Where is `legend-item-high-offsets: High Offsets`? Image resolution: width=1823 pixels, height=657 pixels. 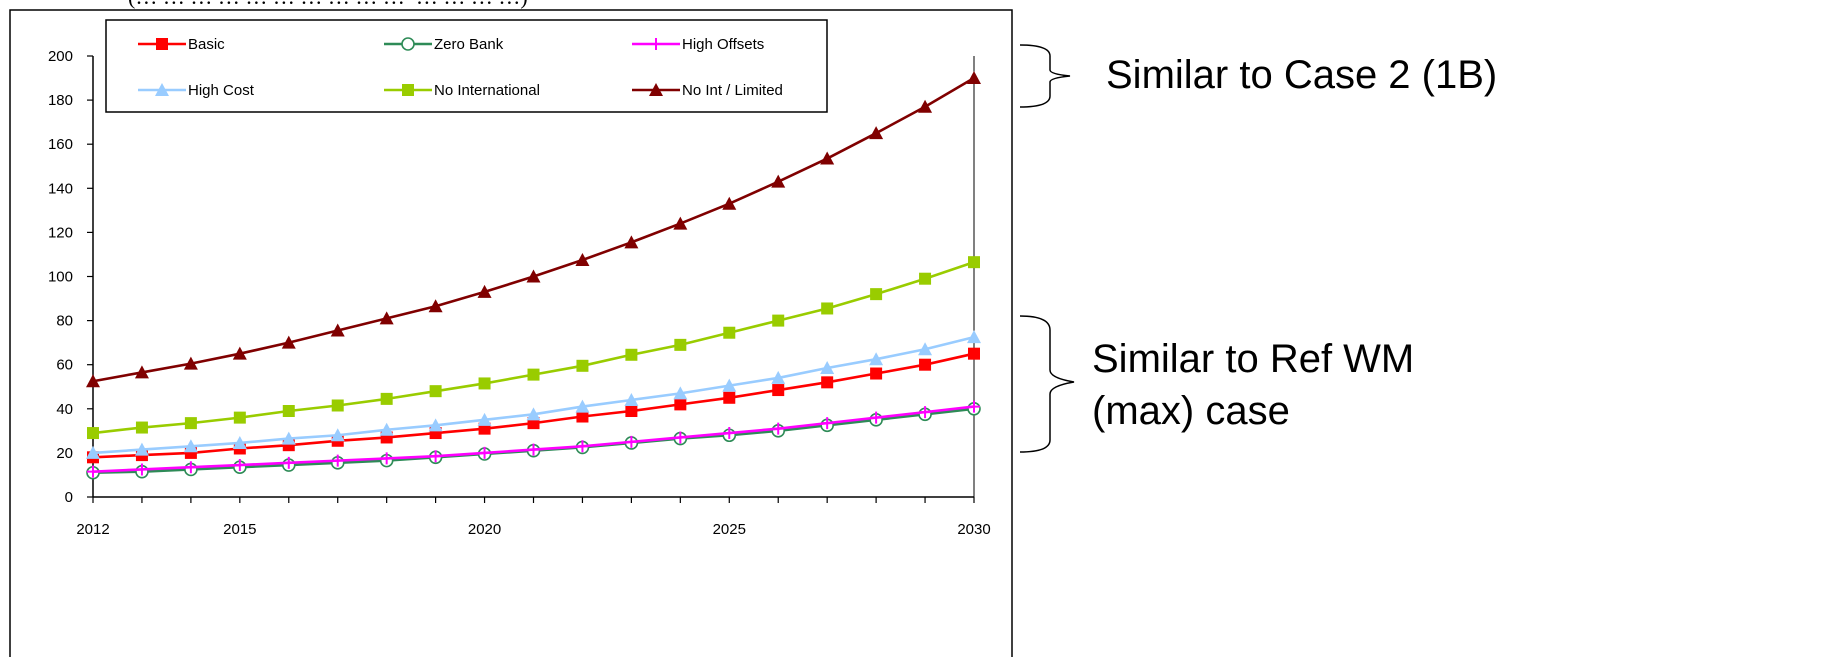 legend-item-high-offsets: High Offsets is located at coordinates (698, 44).